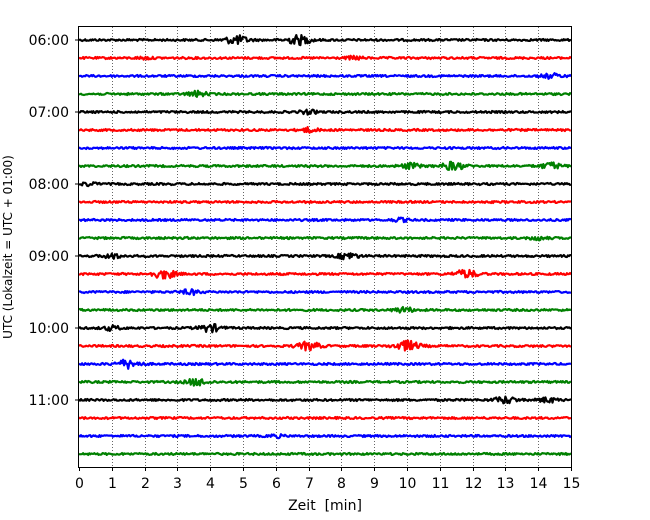 This screenshot has width=650, height=520. I want to click on y-tick-label: 09:00, so click(49, 257).